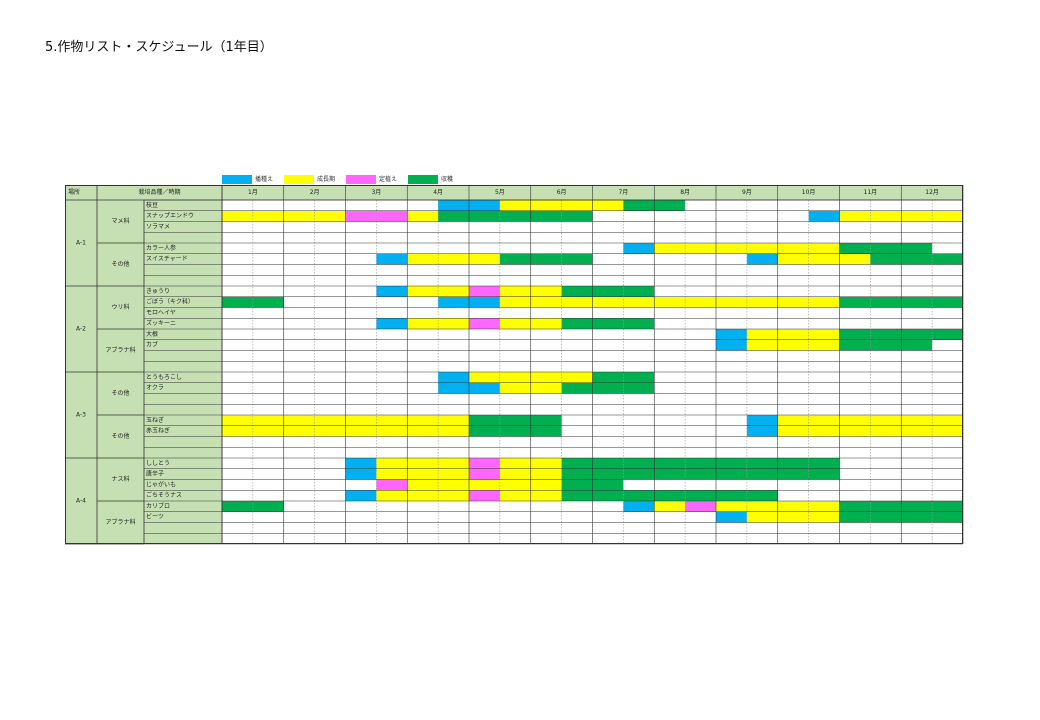 This screenshot has height=720, width=1040. What do you see at coordinates (155, 388) in the screenshot?
I see `crop-label: オクラ` at bounding box center [155, 388].